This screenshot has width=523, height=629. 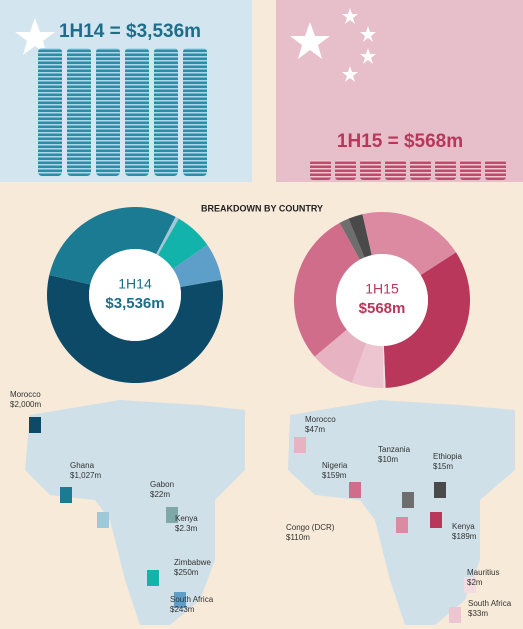 What do you see at coordinates (464, 536) in the screenshot?
I see `country-value: $189m` at bounding box center [464, 536].